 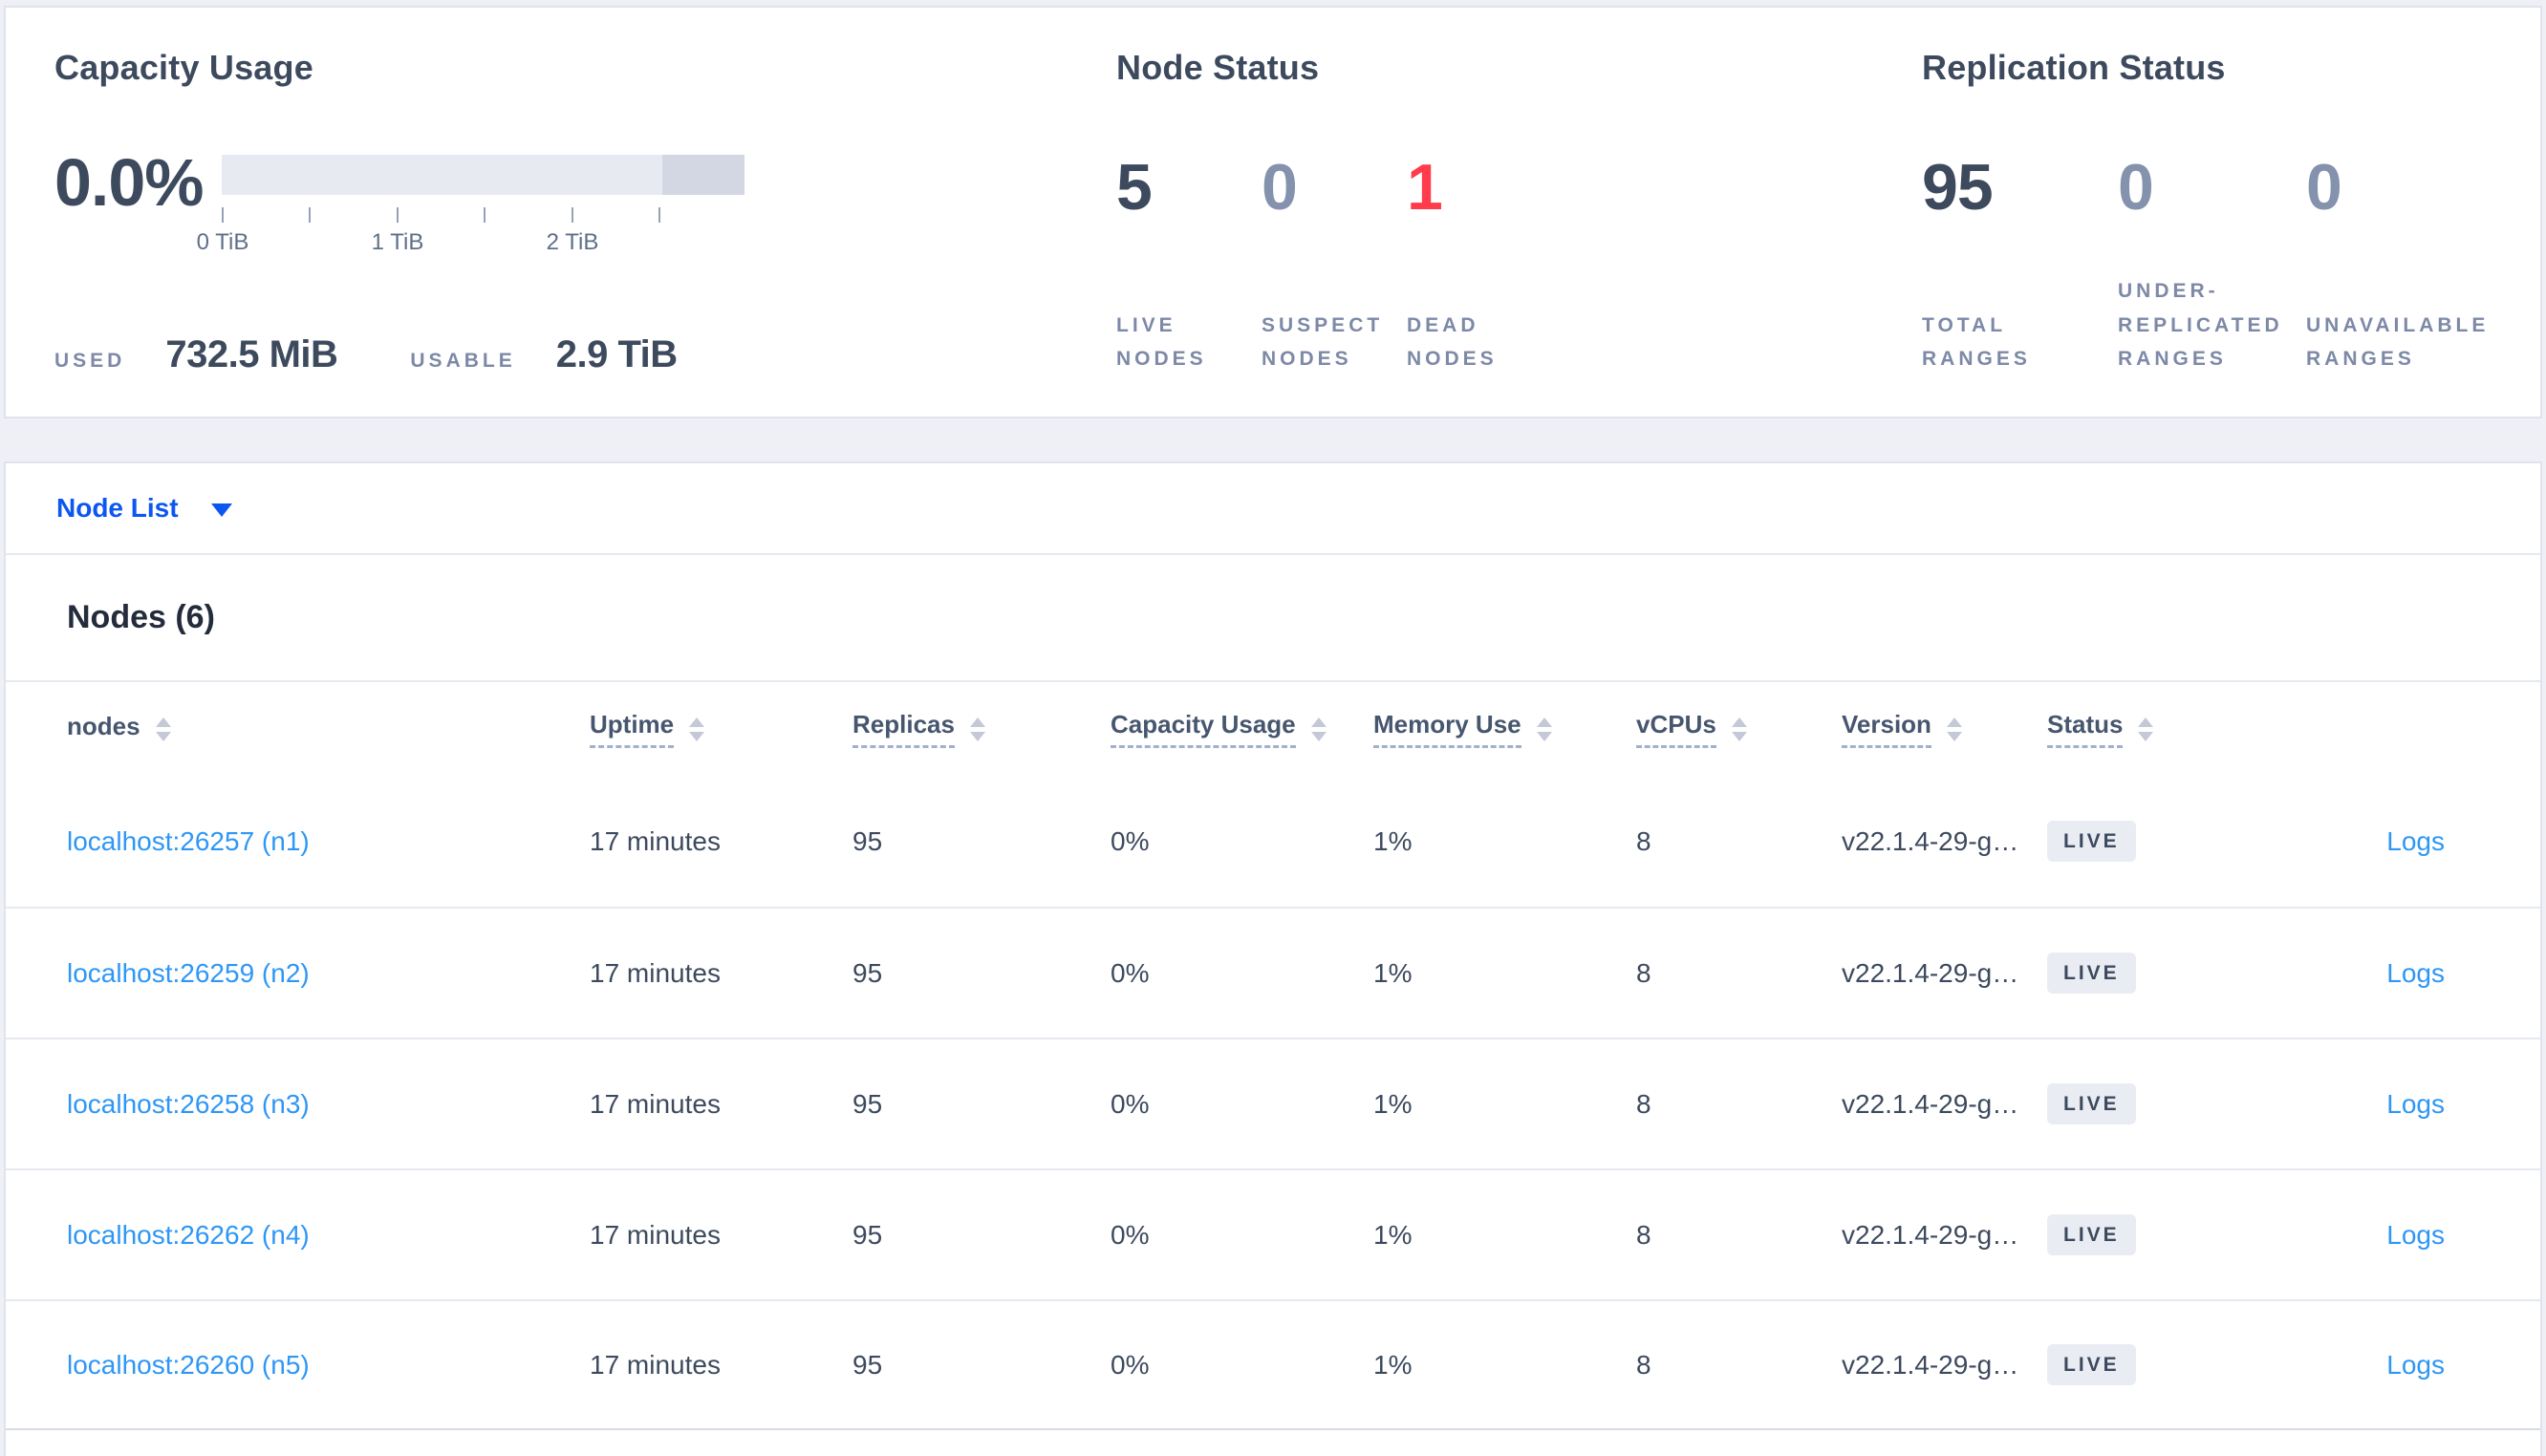 What do you see at coordinates (397, 242) in the screenshot?
I see `tick-label-1: 1 TiB` at bounding box center [397, 242].